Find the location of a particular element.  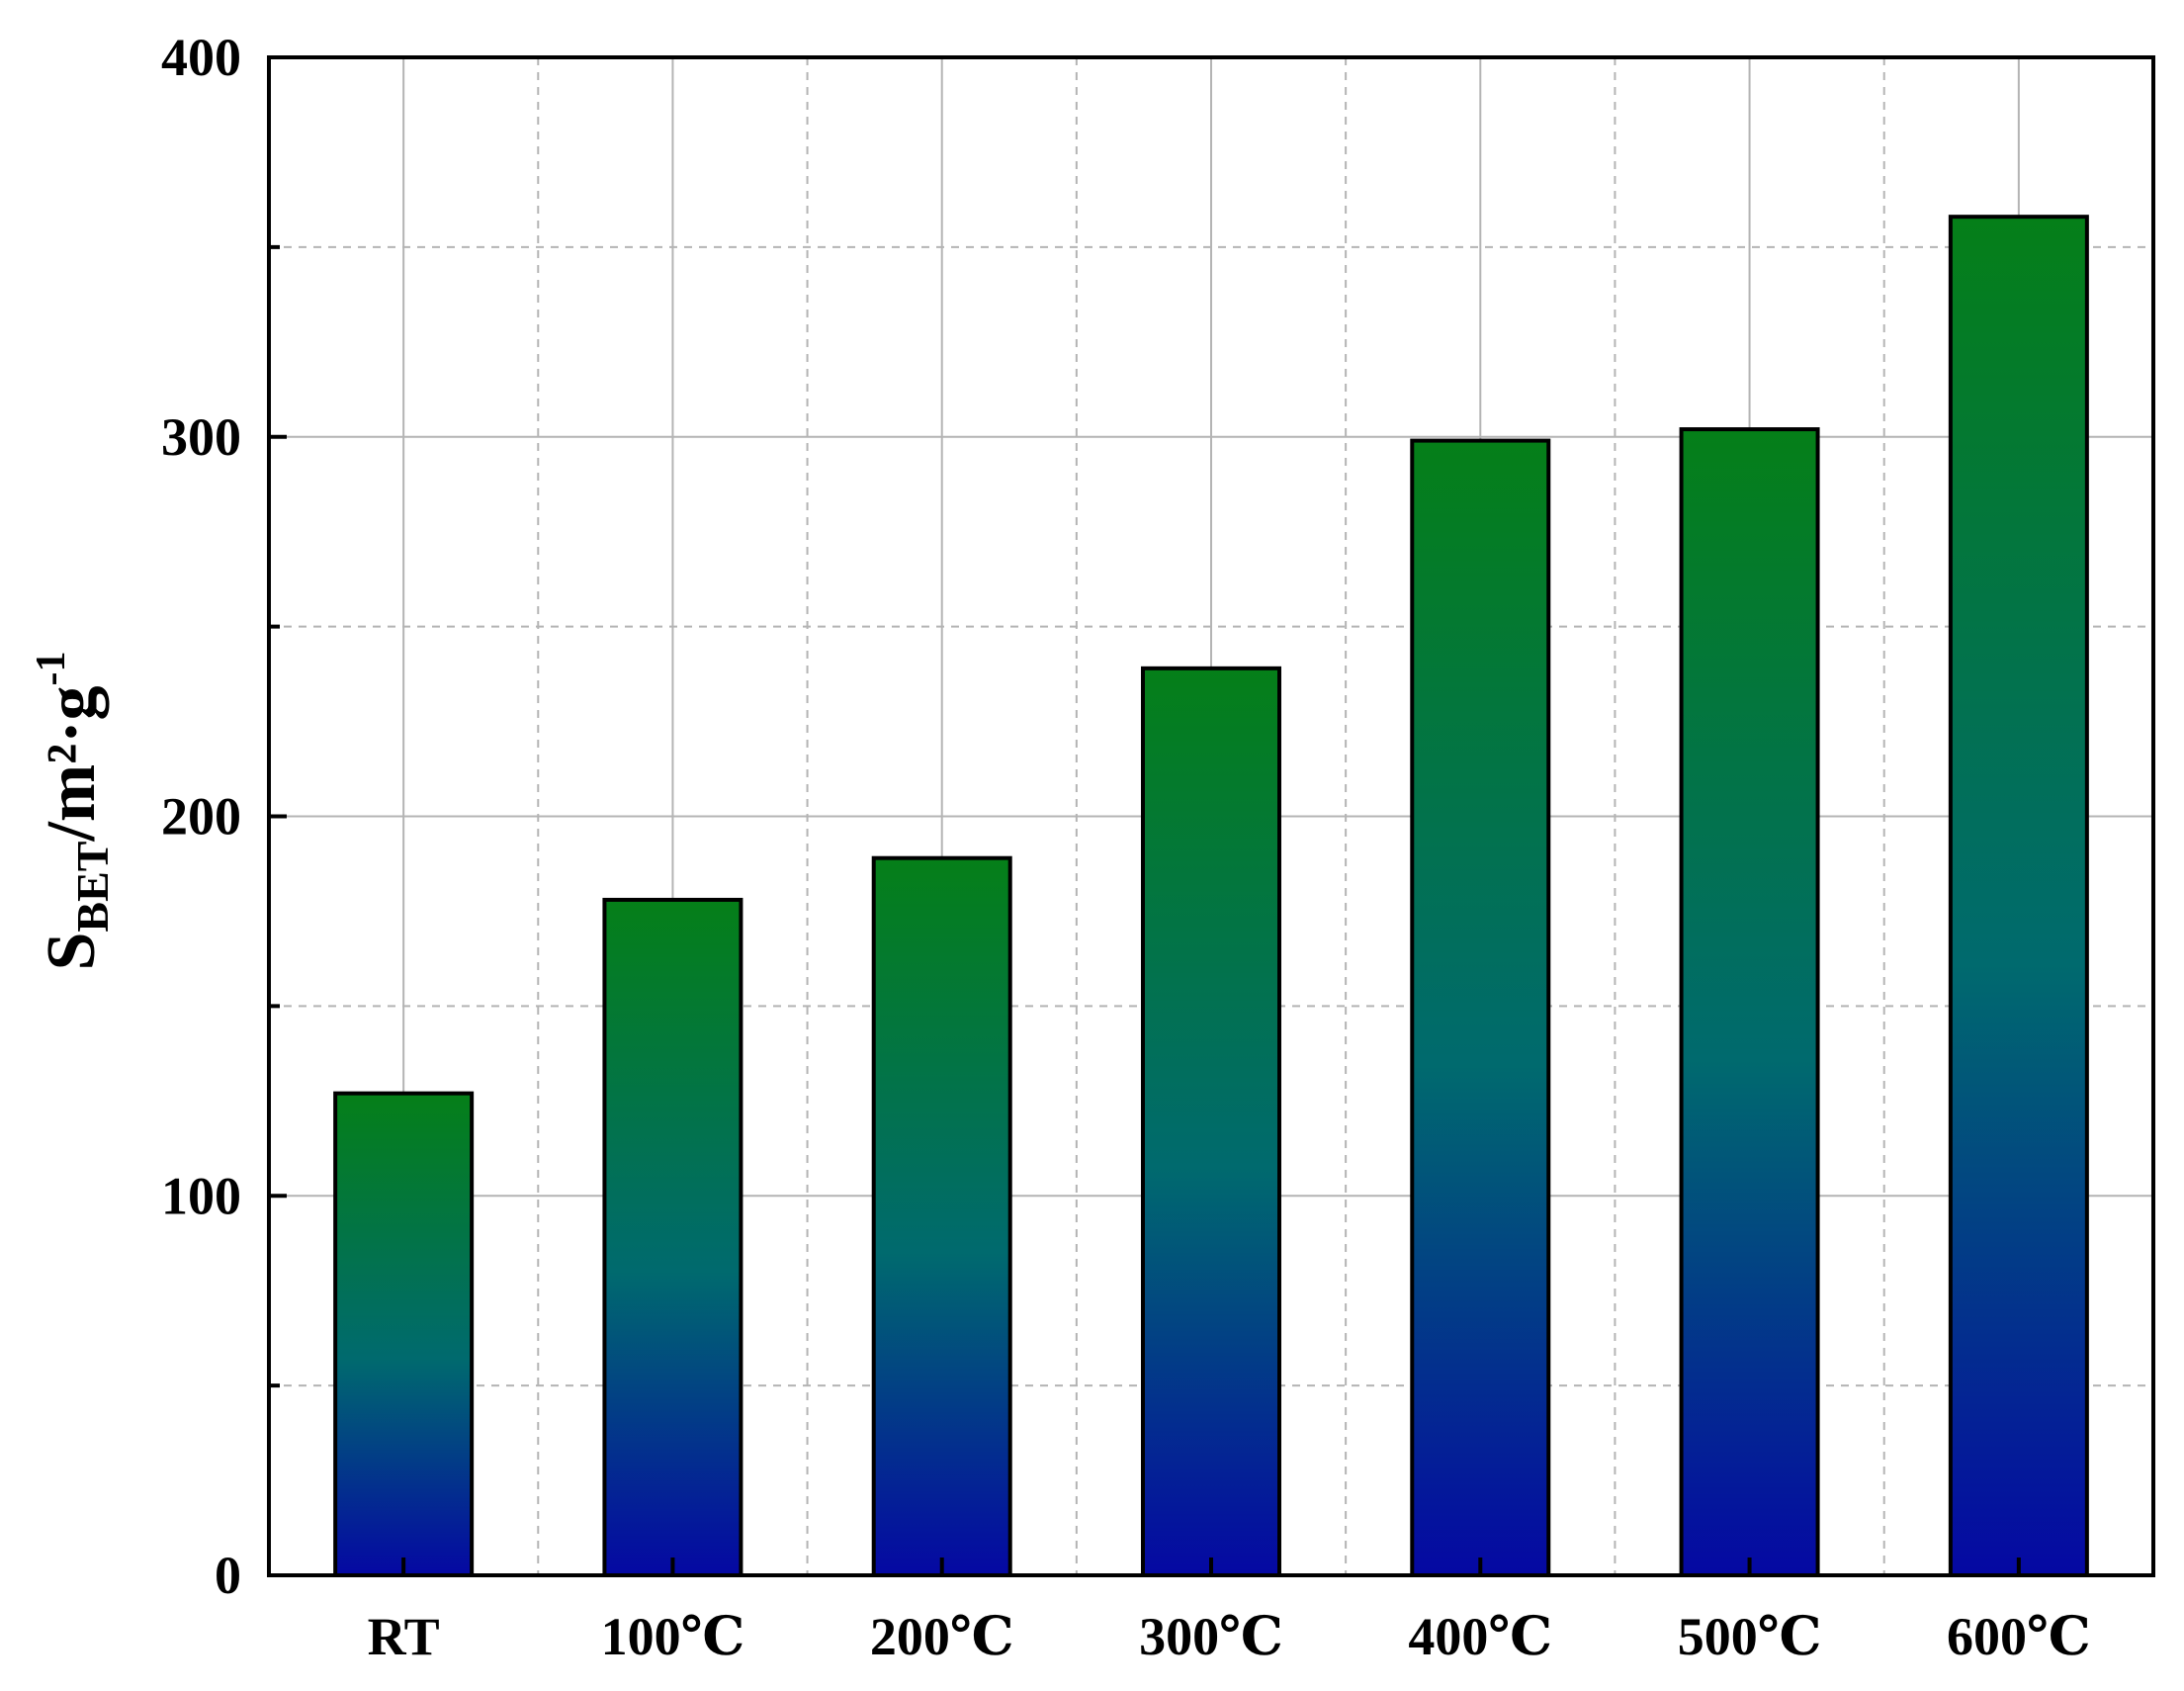

y-tick-label: 0 is located at coordinates (228, 1576).